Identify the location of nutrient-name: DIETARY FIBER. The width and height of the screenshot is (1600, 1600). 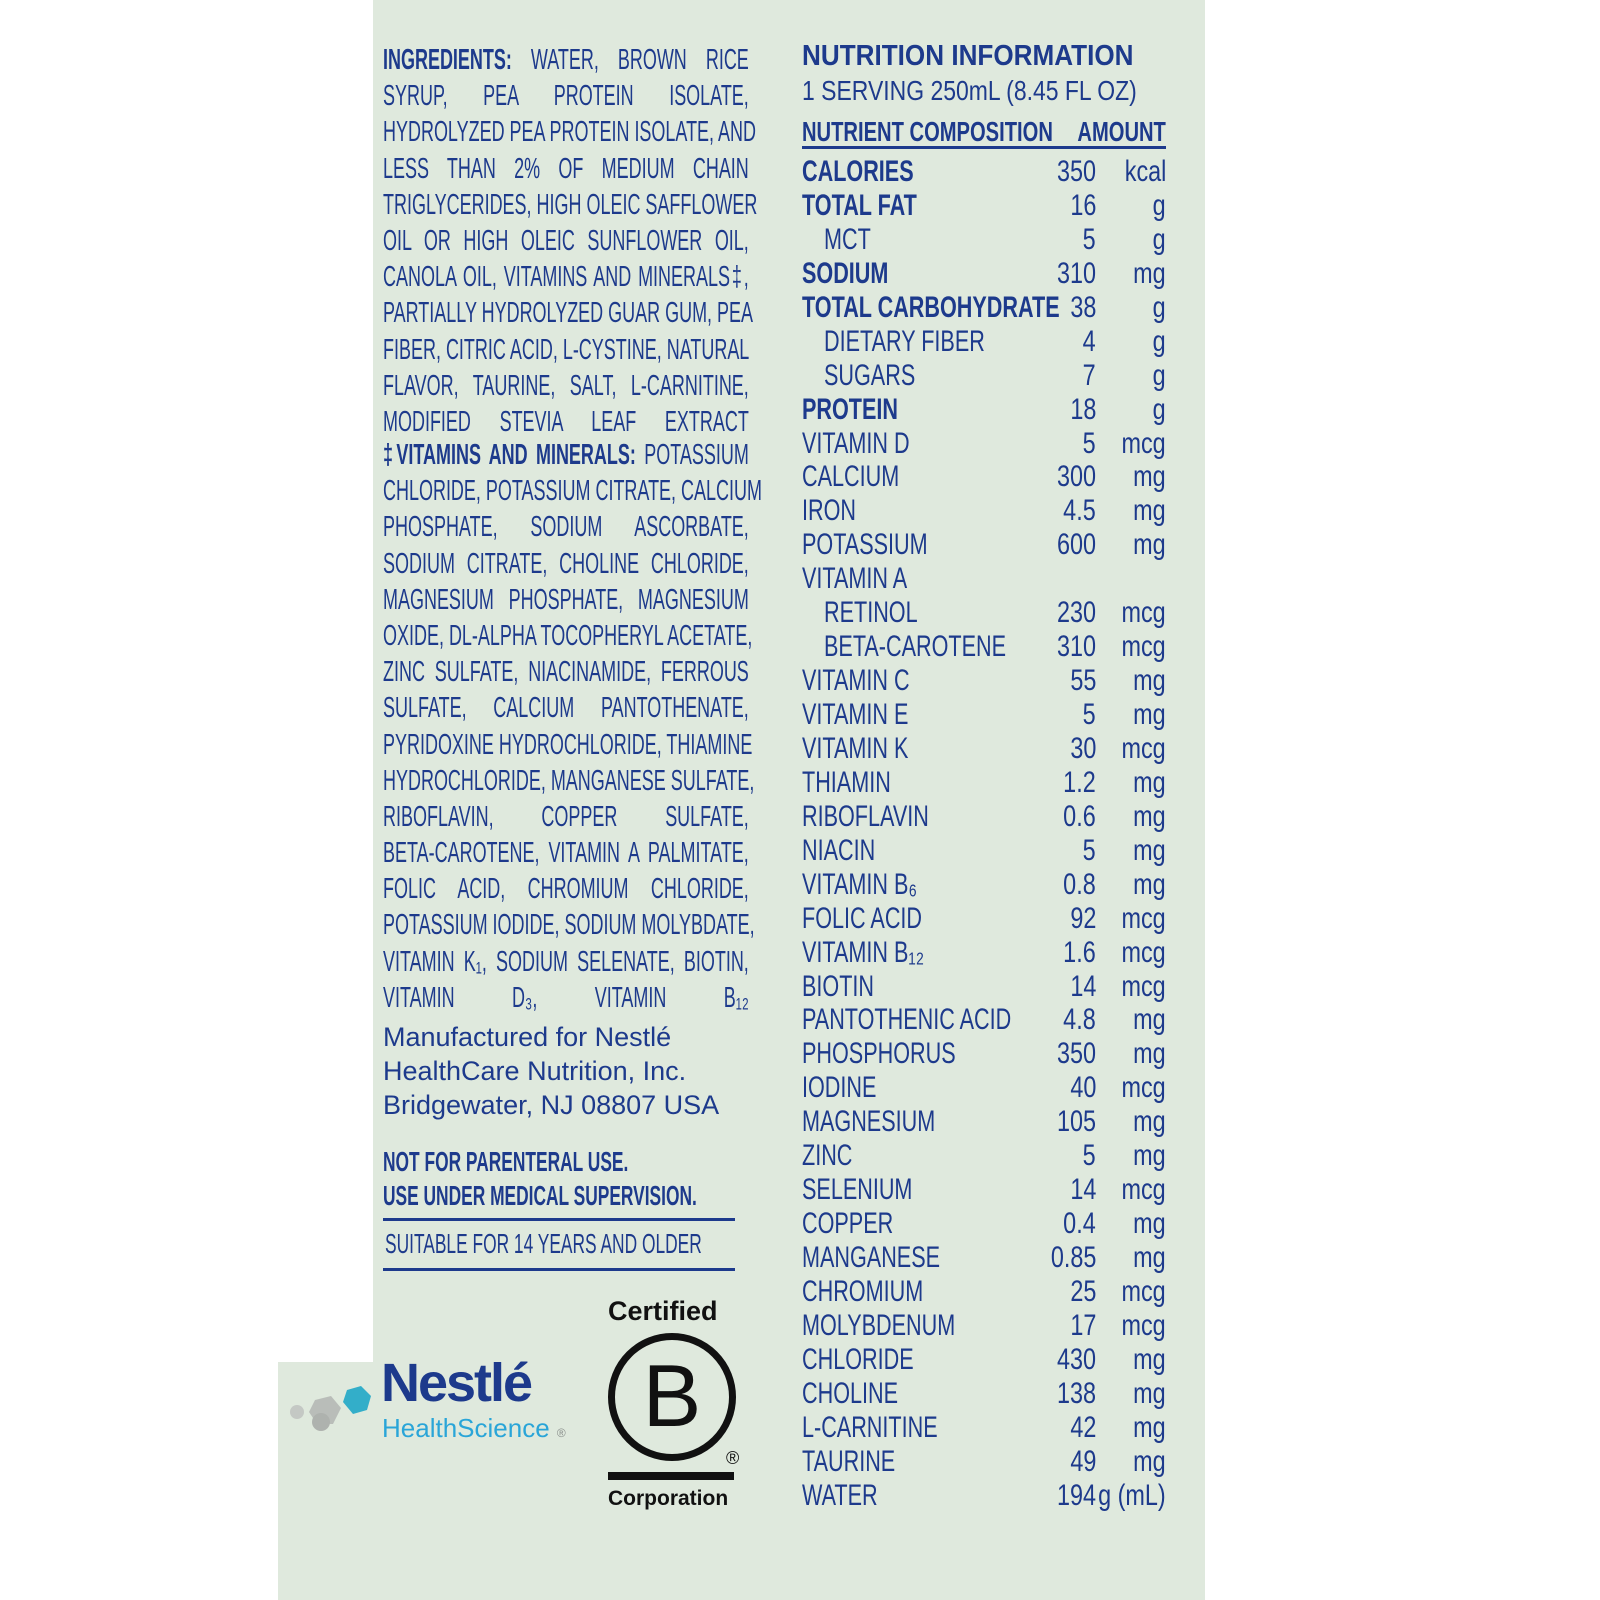
(904, 341).